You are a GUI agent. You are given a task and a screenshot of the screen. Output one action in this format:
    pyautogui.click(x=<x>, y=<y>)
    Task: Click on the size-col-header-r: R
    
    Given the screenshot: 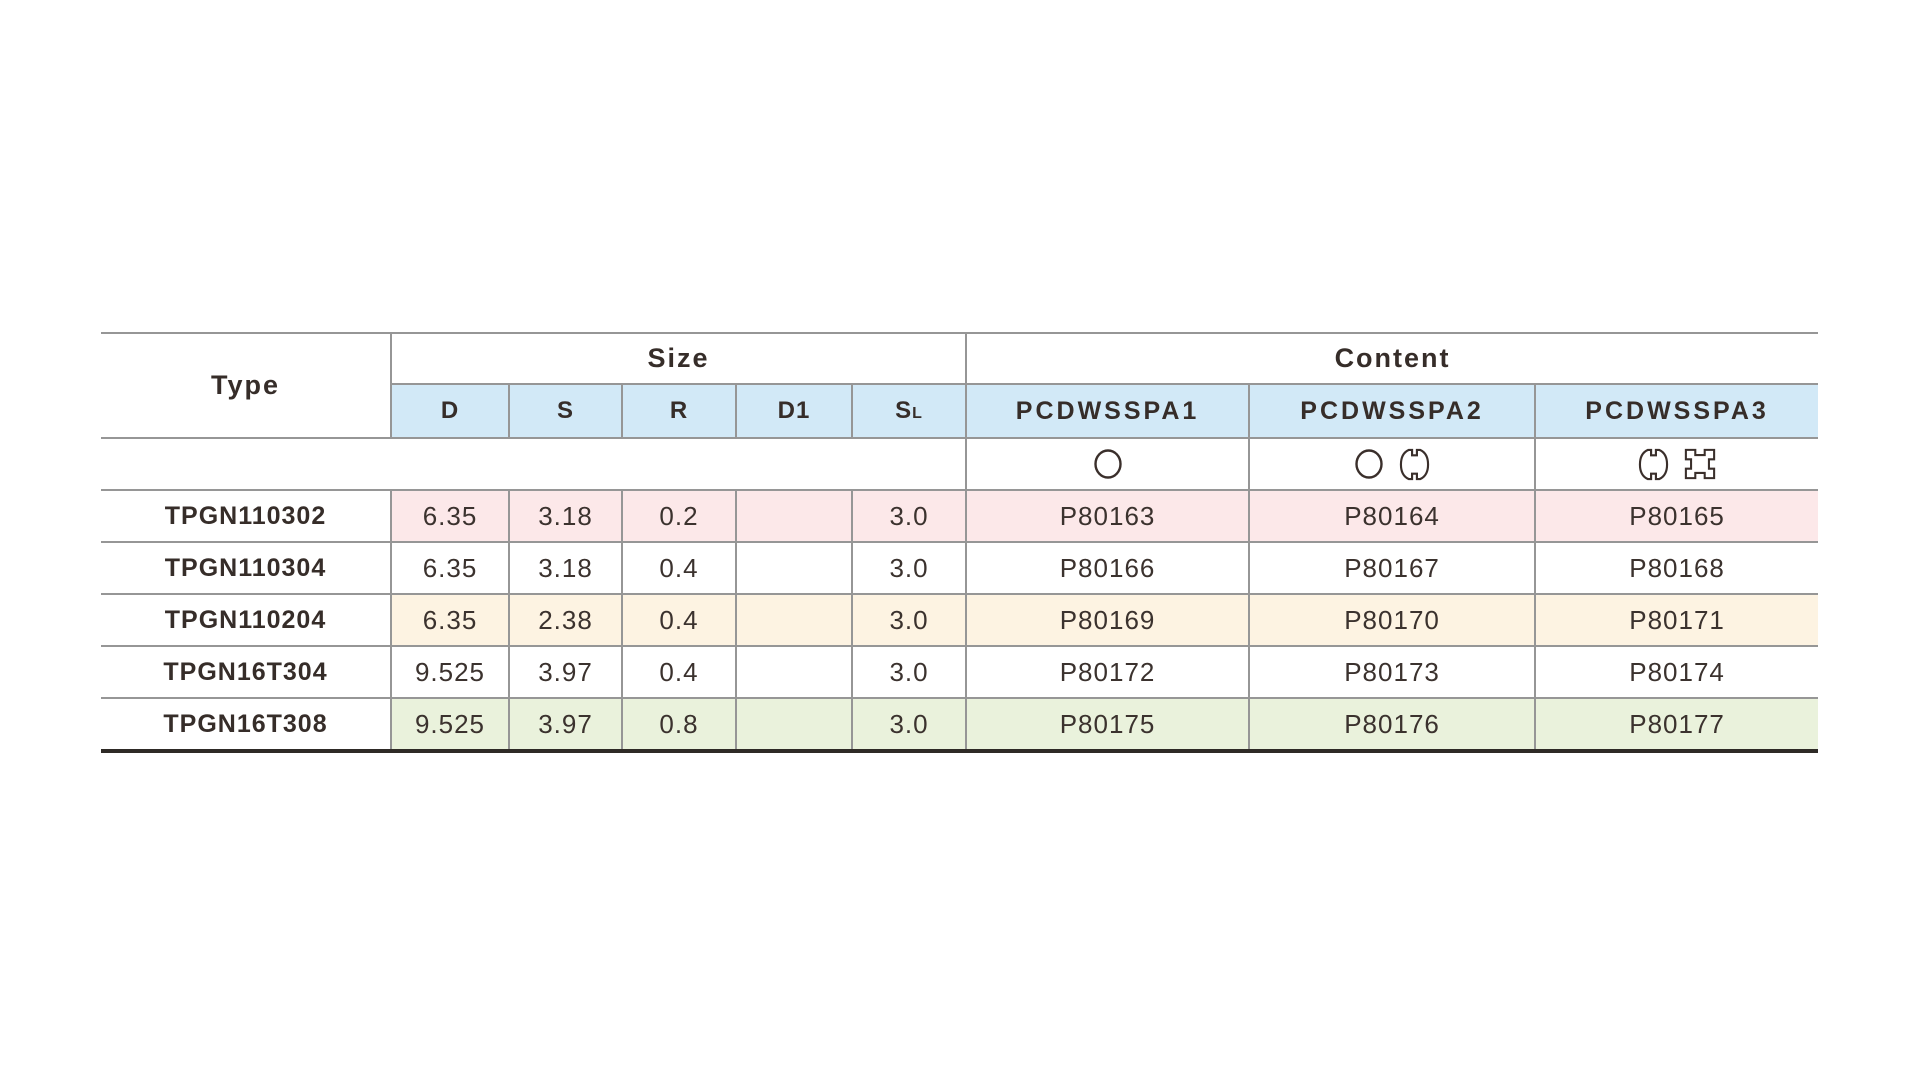 What is the action you would take?
    pyautogui.click(x=679, y=411)
    